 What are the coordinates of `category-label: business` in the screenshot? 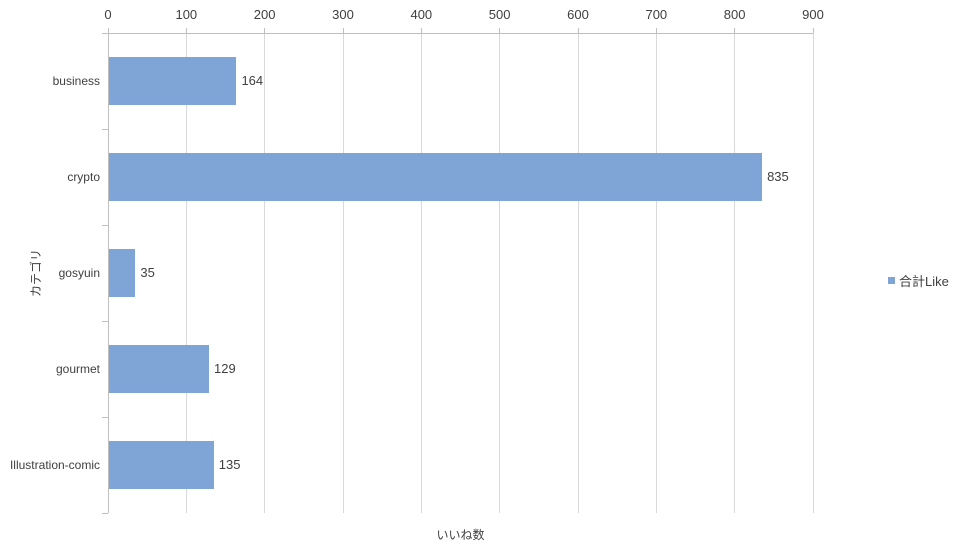 It's located at (76, 81).